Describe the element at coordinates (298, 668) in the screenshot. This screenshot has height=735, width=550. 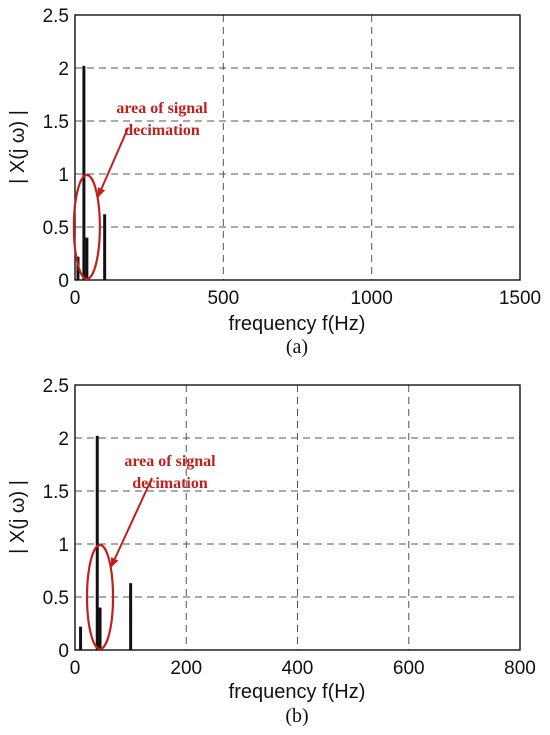
I see `x-tick-label: 400` at that location.